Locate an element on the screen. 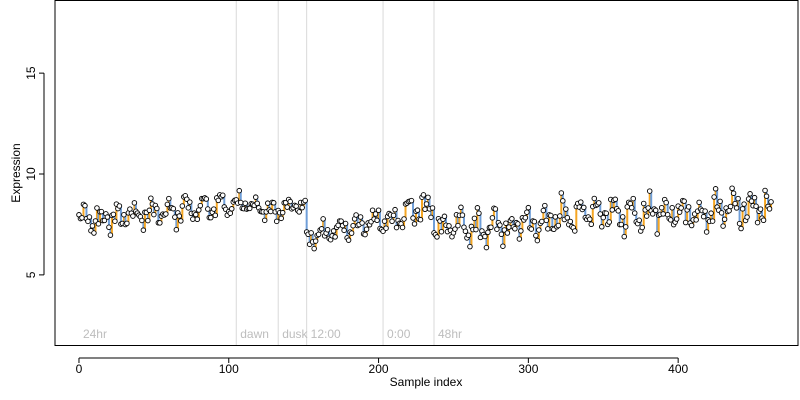  y-tick-label: 15 is located at coordinates (31, 73).